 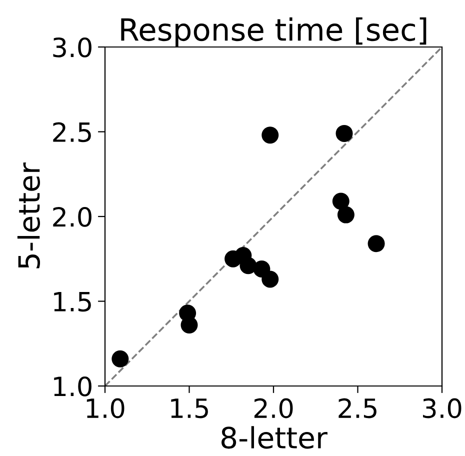 I want to click on x-tick-label: 2.0, so click(x=273, y=408).